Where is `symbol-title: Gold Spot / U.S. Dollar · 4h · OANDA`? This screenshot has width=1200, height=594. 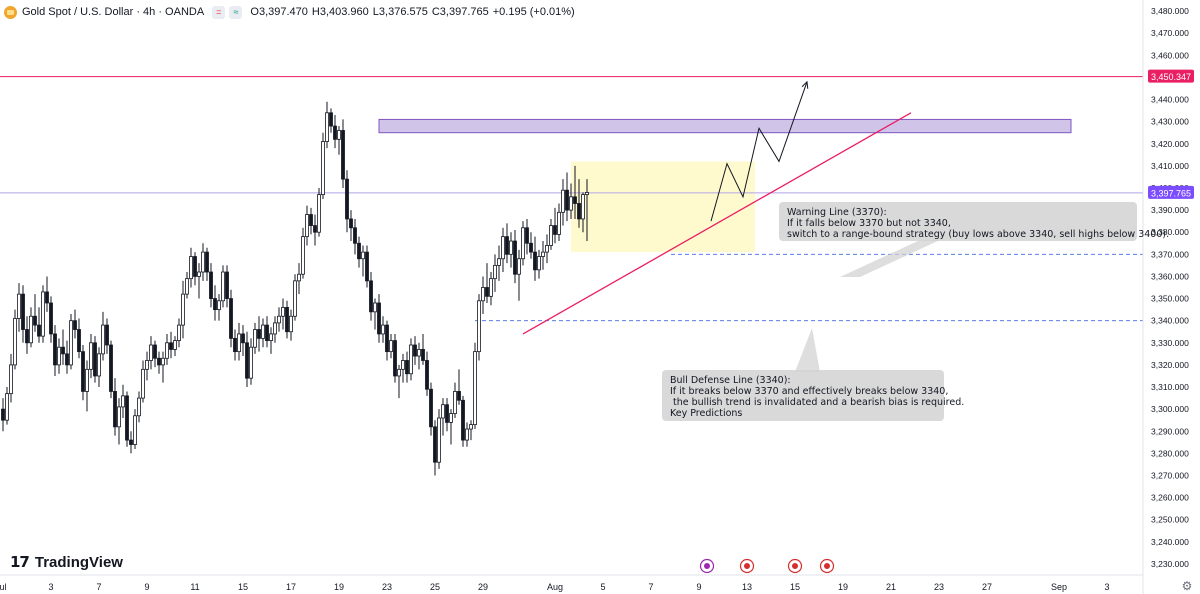
symbol-title: Gold Spot / U.S. Dollar · 4h · OANDA is located at coordinates (113, 12).